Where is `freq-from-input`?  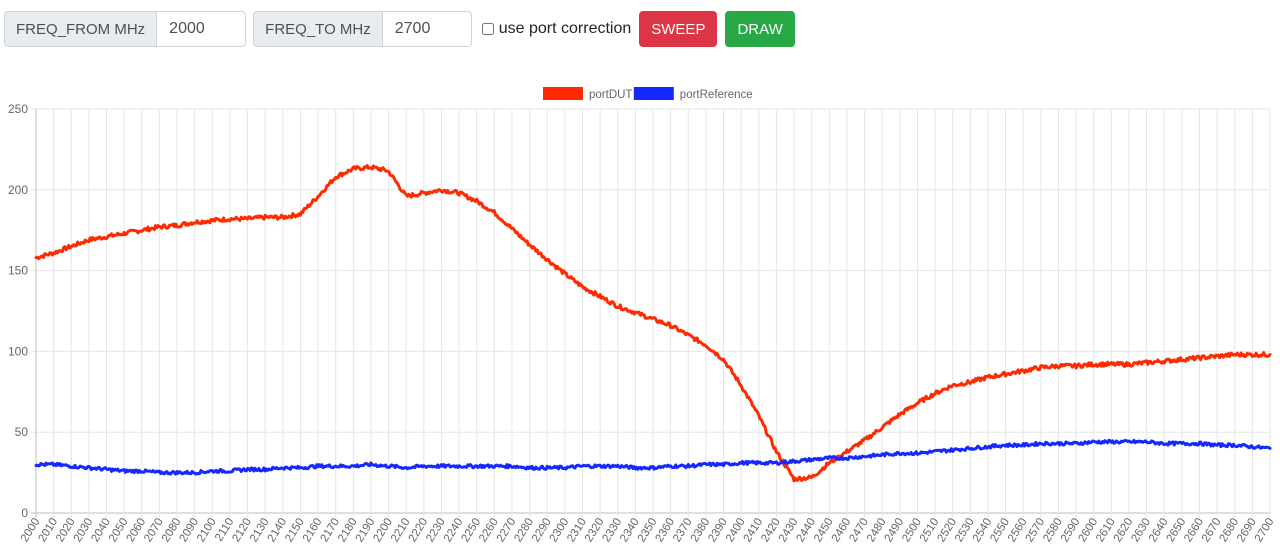 freq-from-input is located at coordinates (201, 29).